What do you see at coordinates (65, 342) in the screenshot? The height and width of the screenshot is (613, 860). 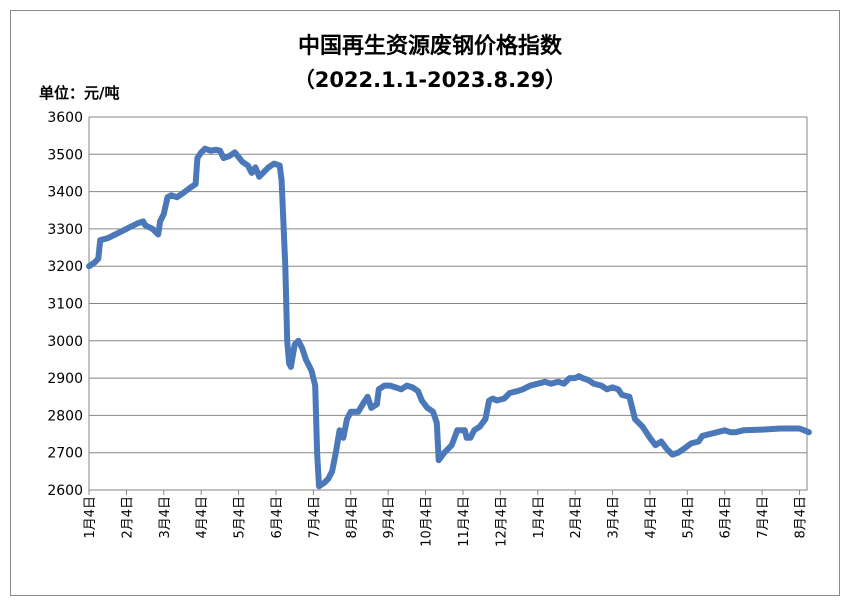 I see `y-tick-label: 3000` at bounding box center [65, 342].